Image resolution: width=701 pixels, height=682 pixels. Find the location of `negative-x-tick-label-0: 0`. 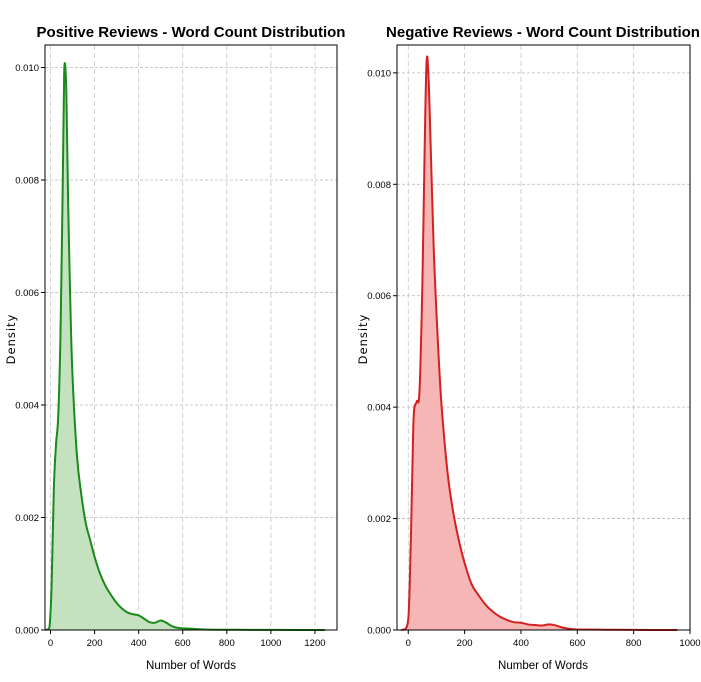

negative-x-tick-label-0: 0 is located at coordinates (408, 643).